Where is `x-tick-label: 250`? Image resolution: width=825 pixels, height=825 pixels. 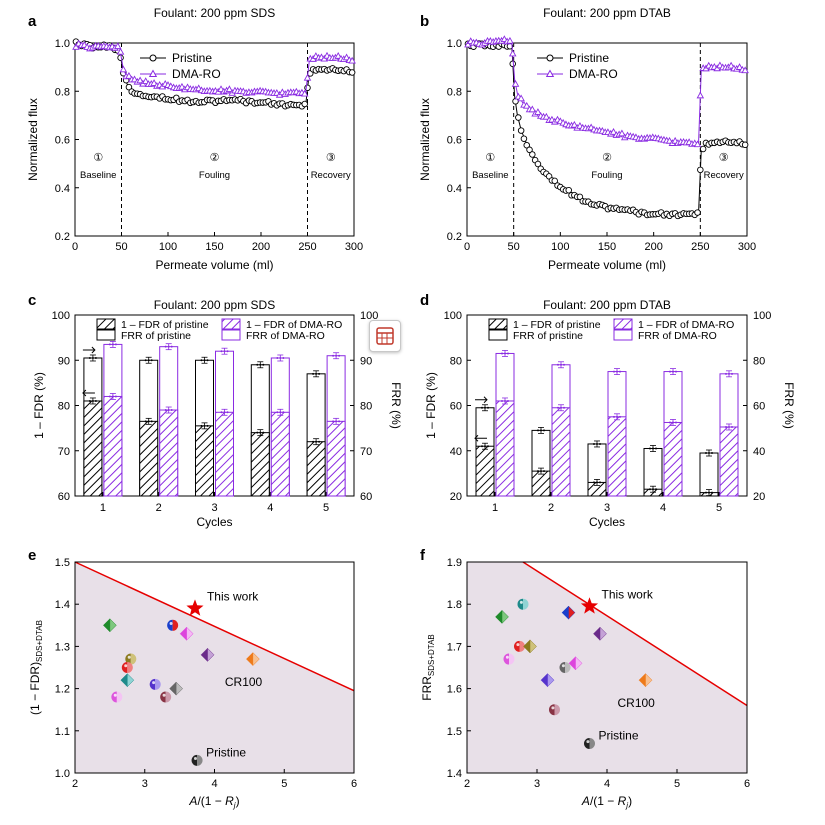
x-tick-label: 250 is located at coordinates (307, 247).